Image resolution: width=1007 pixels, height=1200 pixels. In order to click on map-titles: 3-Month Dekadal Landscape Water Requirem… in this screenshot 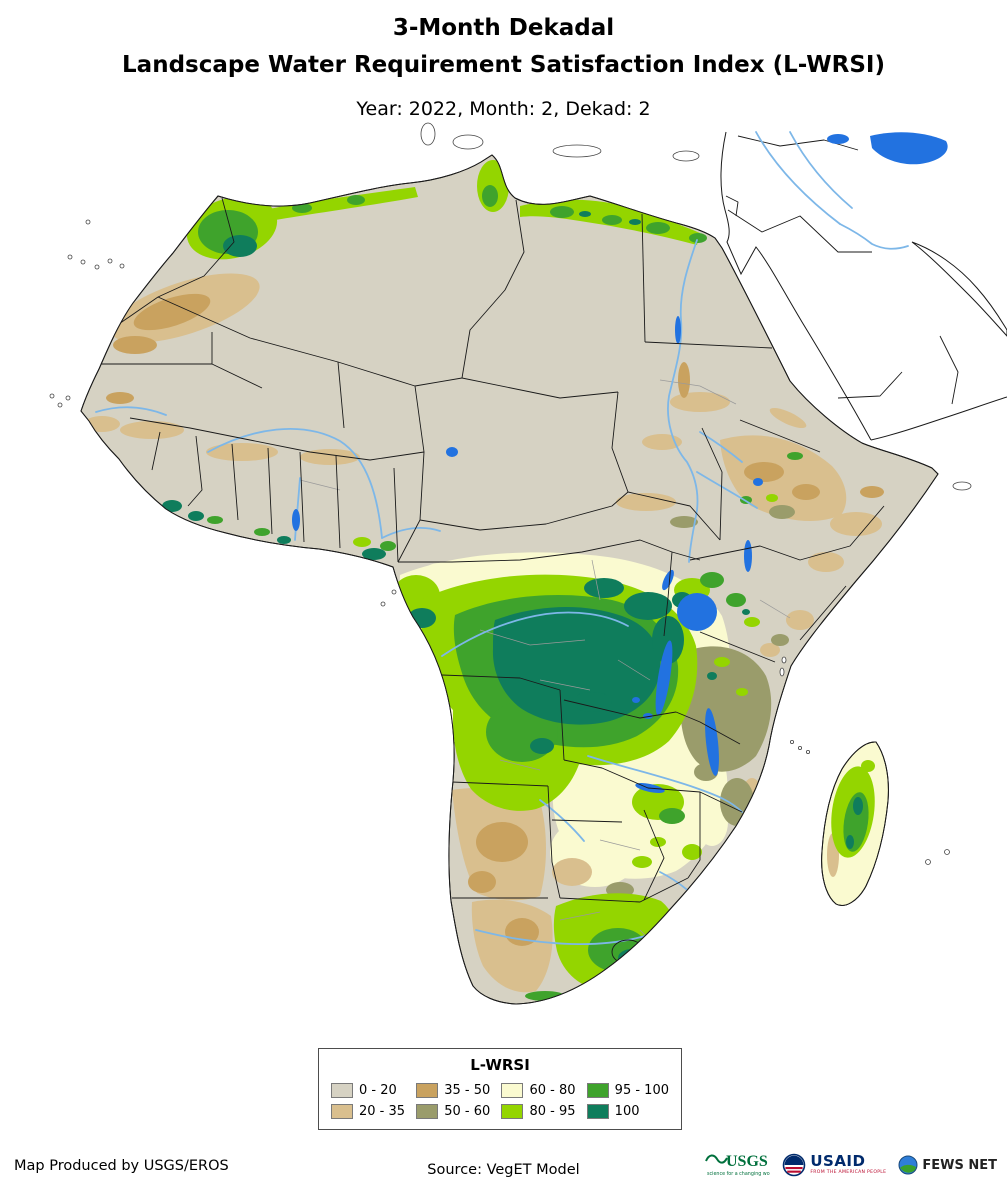, I will do `click(503, 65)`.